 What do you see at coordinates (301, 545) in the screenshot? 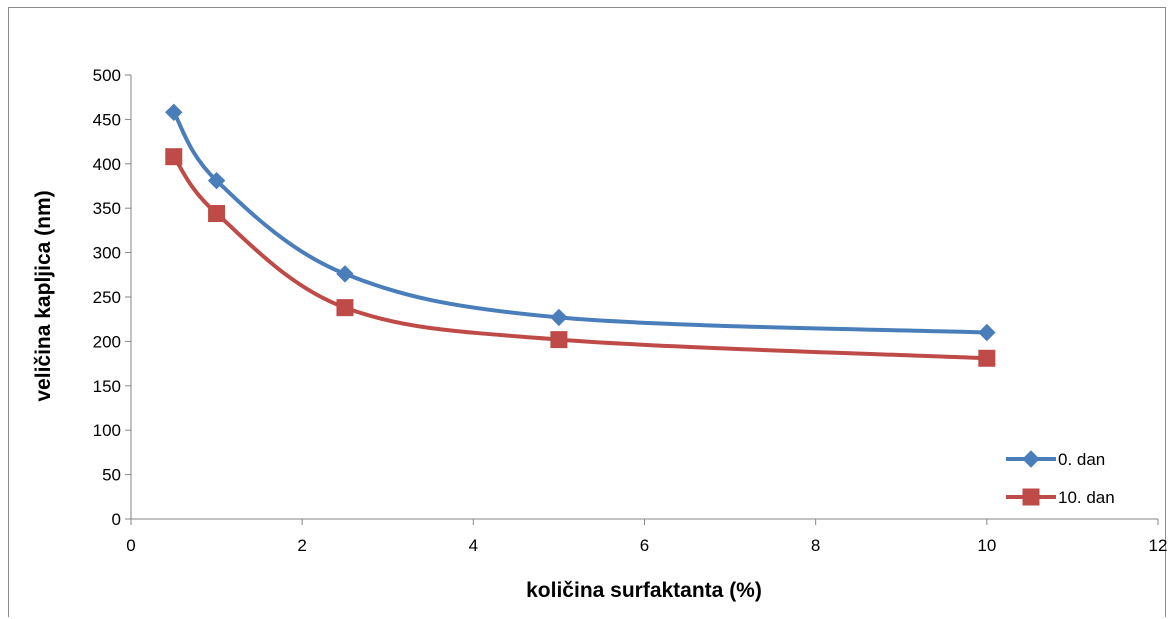
I see `x-tick-label: 2` at bounding box center [301, 545].